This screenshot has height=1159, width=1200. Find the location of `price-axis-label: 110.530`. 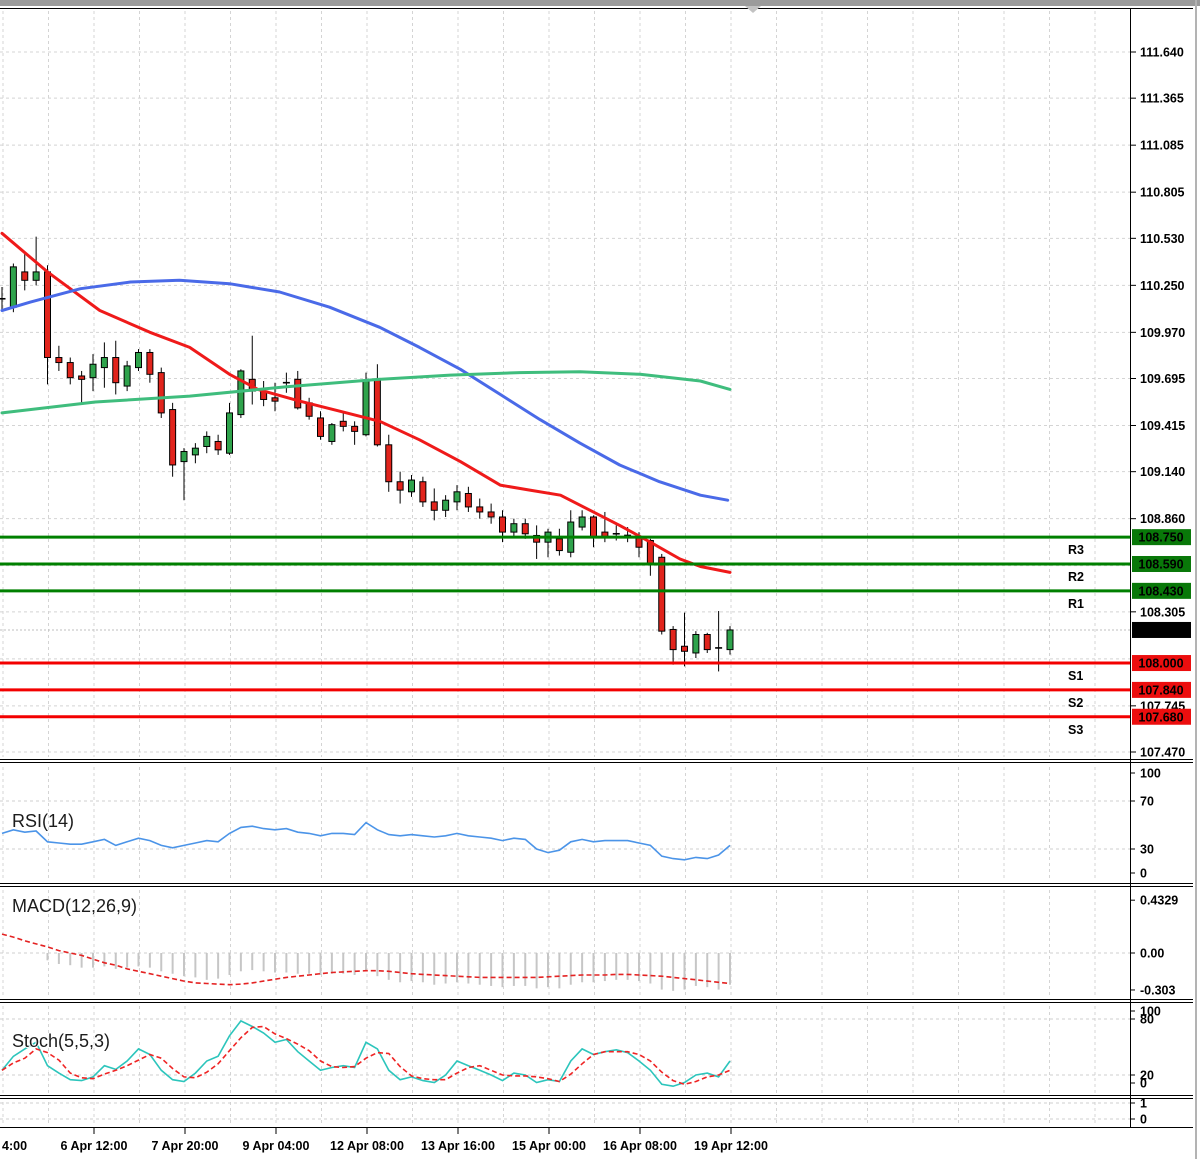

price-axis-label: 110.530 is located at coordinates (1162, 239).